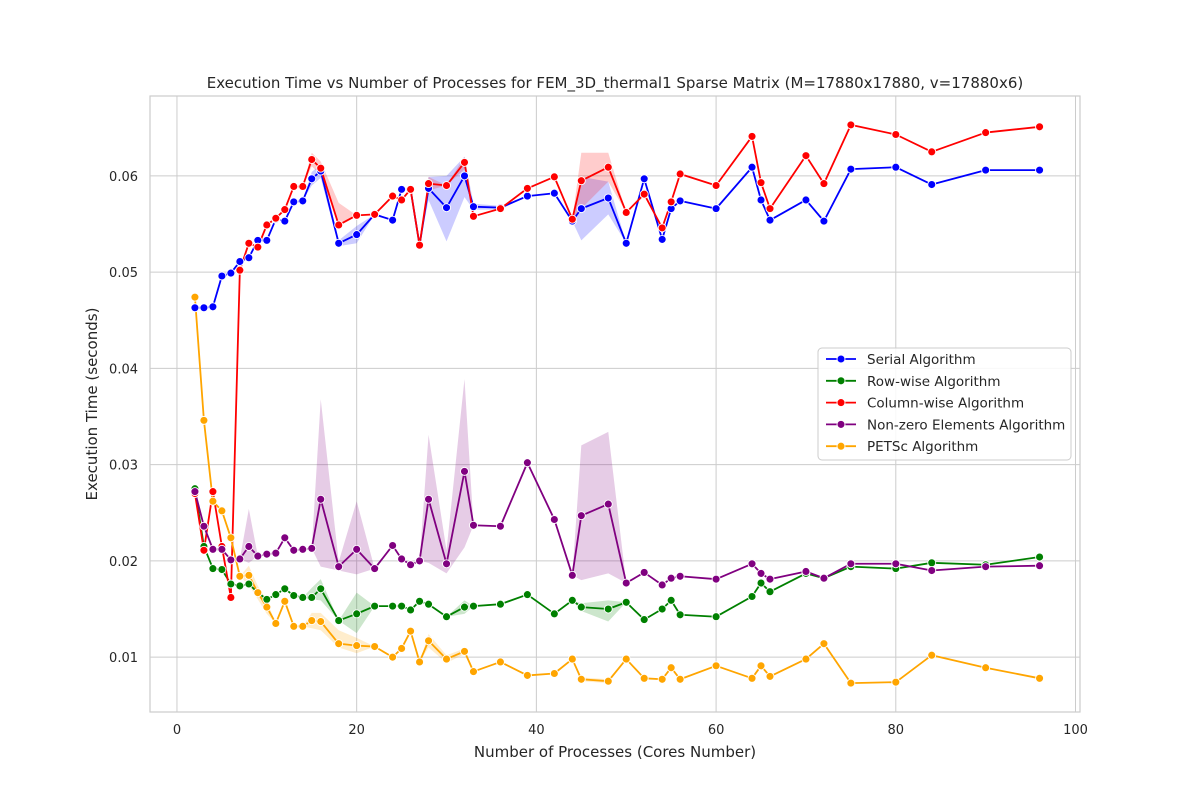 The height and width of the screenshot is (800, 1200). What do you see at coordinates (617, 561) in the screenshot?
I see `series-confidence-band` at bounding box center [617, 561].